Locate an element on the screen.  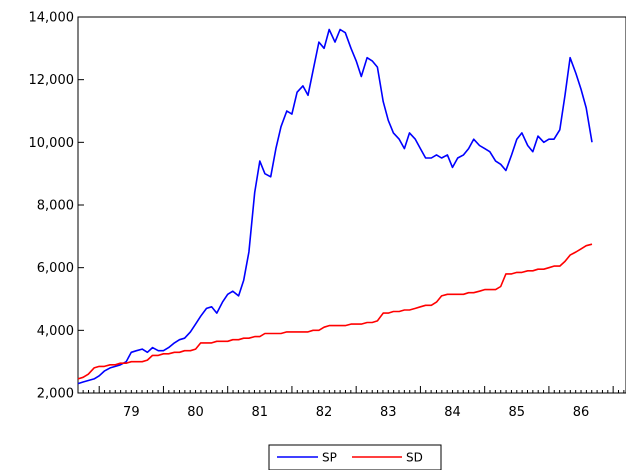
legend: SP SD is located at coordinates (355, 457).